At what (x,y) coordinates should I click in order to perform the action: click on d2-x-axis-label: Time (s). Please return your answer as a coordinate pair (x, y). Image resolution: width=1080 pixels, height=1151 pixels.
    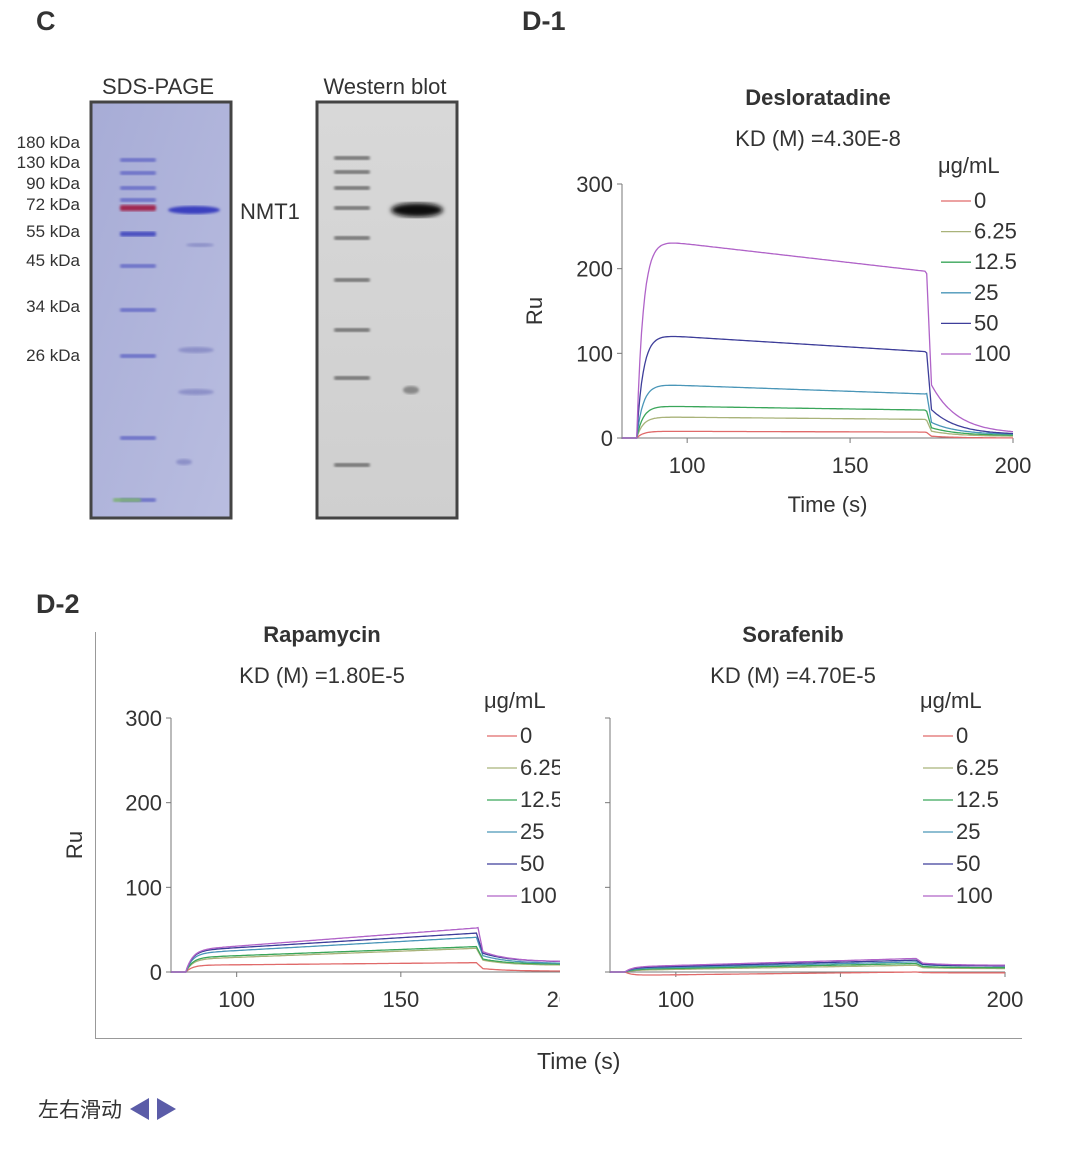
    Looking at the image, I should click on (579, 1061).